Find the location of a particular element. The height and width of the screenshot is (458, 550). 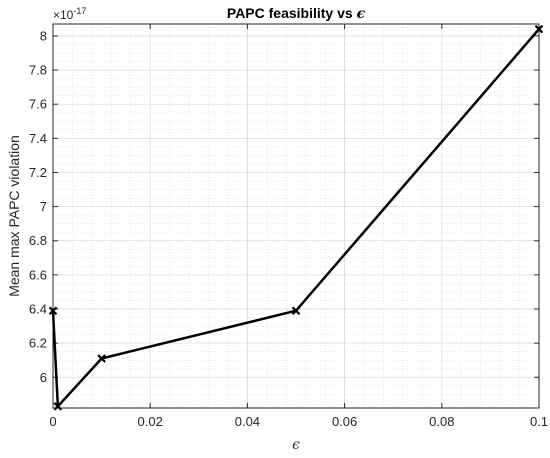

y-tick-label: 8 is located at coordinates (43, 35).